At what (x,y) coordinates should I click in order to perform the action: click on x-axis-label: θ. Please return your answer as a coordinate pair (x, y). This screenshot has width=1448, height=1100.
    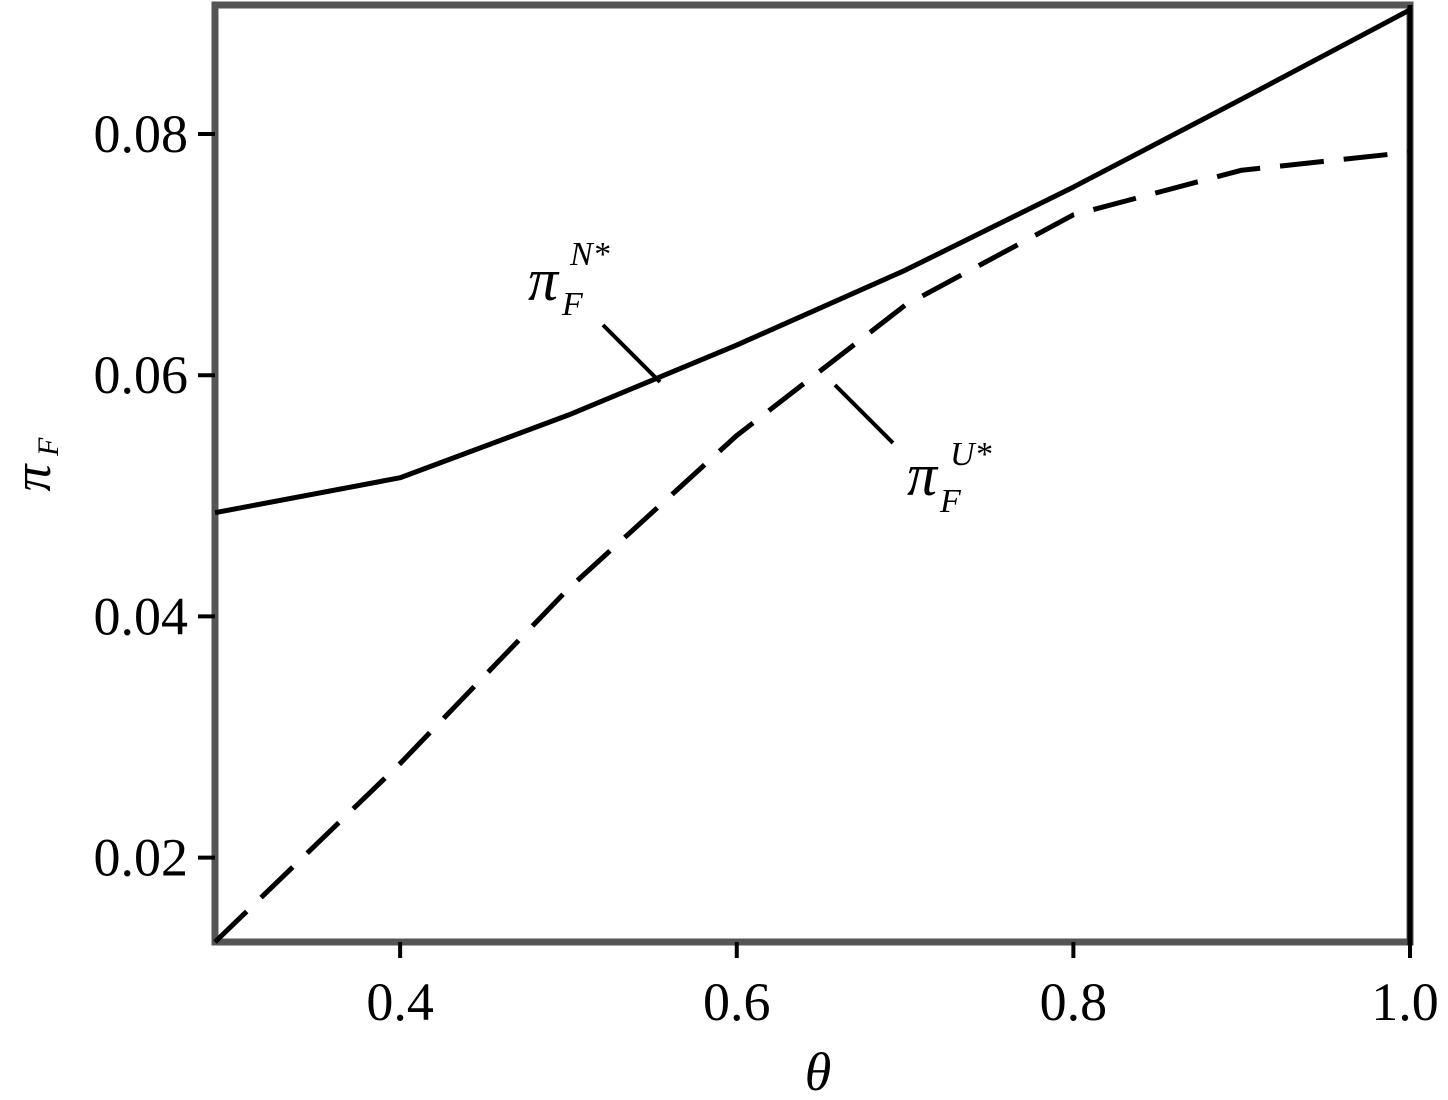
    Looking at the image, I should click on (818, 1071).